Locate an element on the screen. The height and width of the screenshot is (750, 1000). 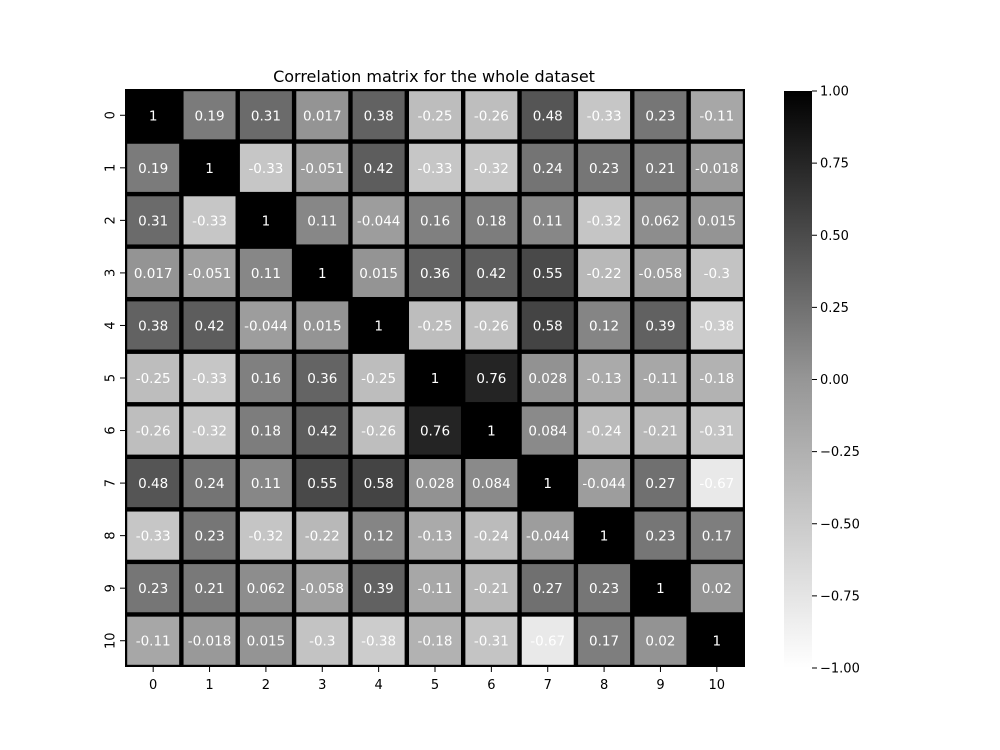
cell-label: 0.18 is located at coordinates (266, 432).